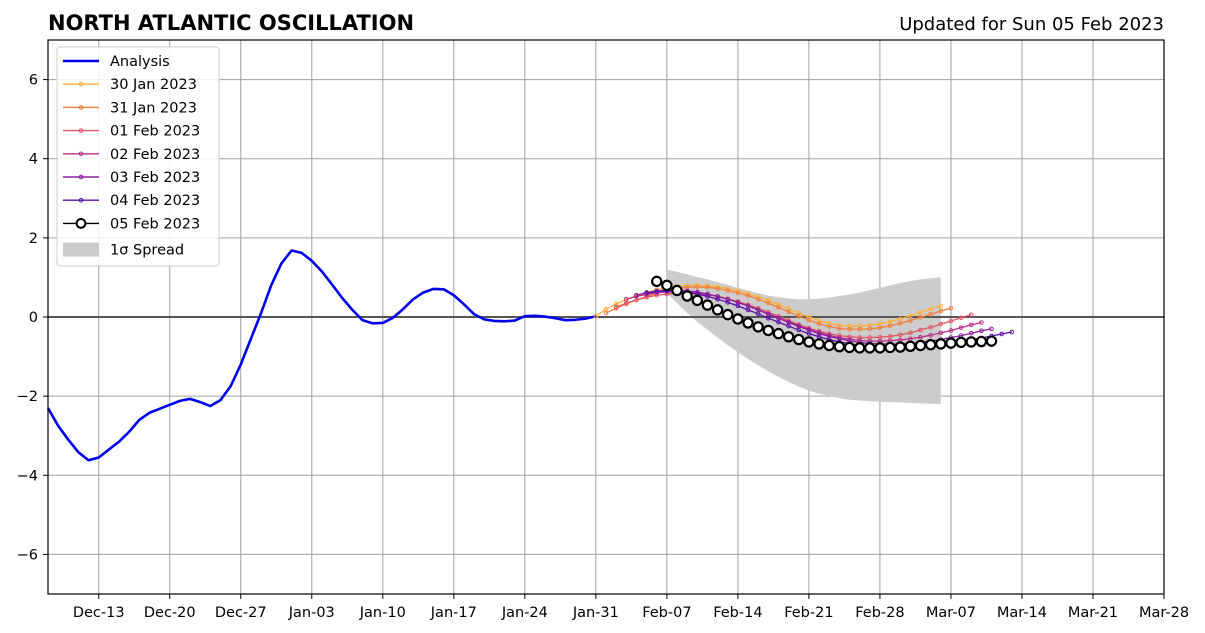 The width and height of the screenshot is (1205, 633). Describe the element at coordinates (170, 613) in the screenshot. I see `x-tick-label: Dec-20` at that location.